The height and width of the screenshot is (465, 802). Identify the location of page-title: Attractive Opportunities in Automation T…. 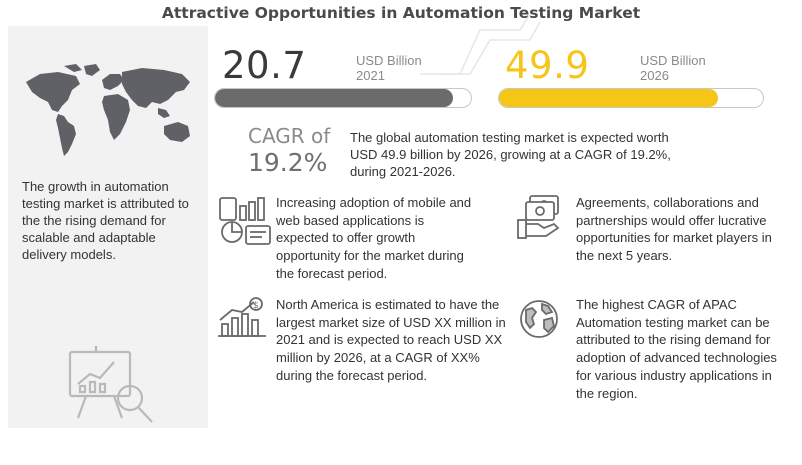
(401, 13).